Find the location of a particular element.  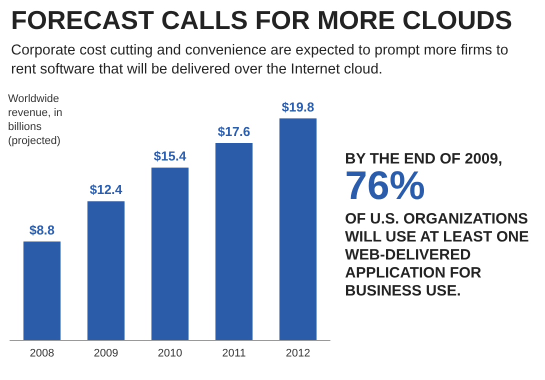

data-label: $15.4 is located at coordinates (171, 156).